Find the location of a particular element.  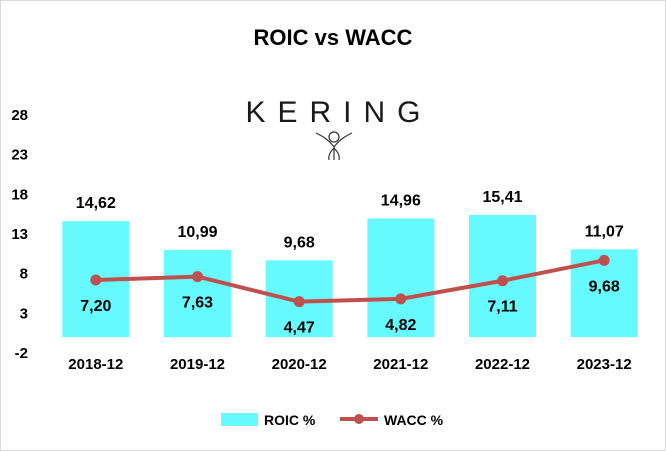

legend-roic-label: ROIC % is located at coordinates (290, 420).